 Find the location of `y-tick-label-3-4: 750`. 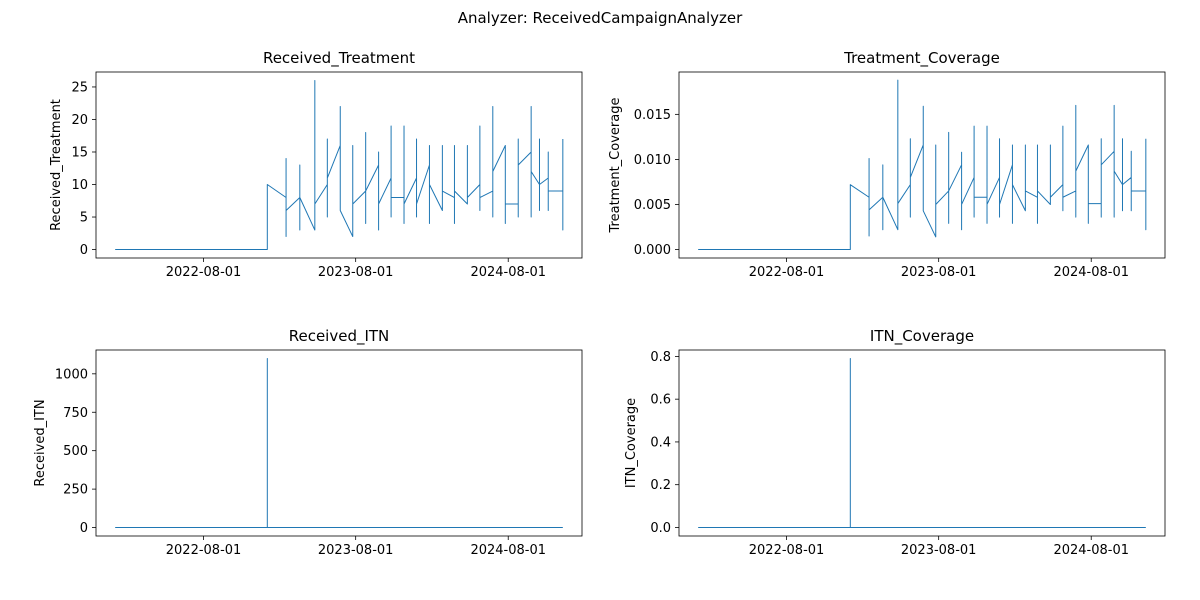

y-tick-label-3-4: 750 is located at coordinates (75, 413).